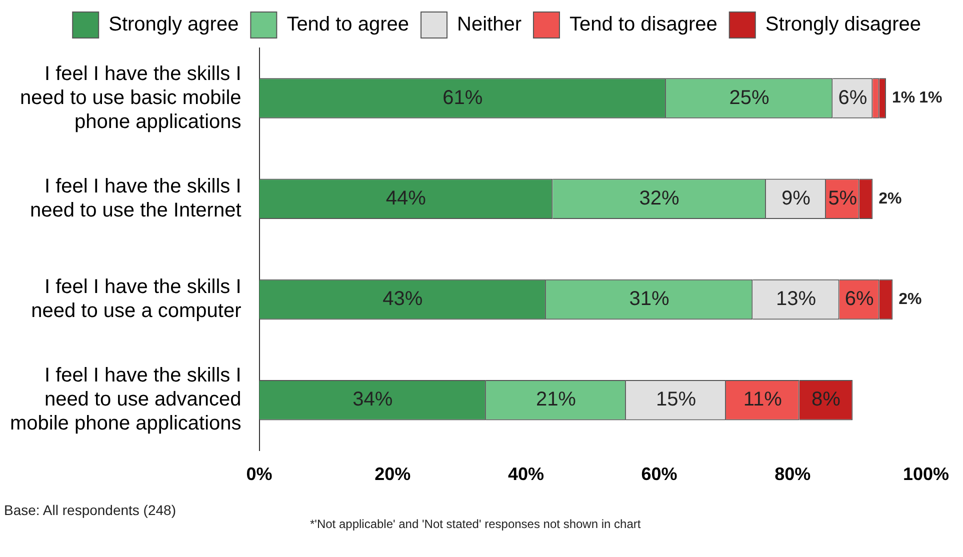 Image resolution: width=963 pixels, height=557 pixels. What do you see at coordinates (173, 25) in the screenshot?
I see `legend-label: Strongly agree` at bounding box center [173, 25].